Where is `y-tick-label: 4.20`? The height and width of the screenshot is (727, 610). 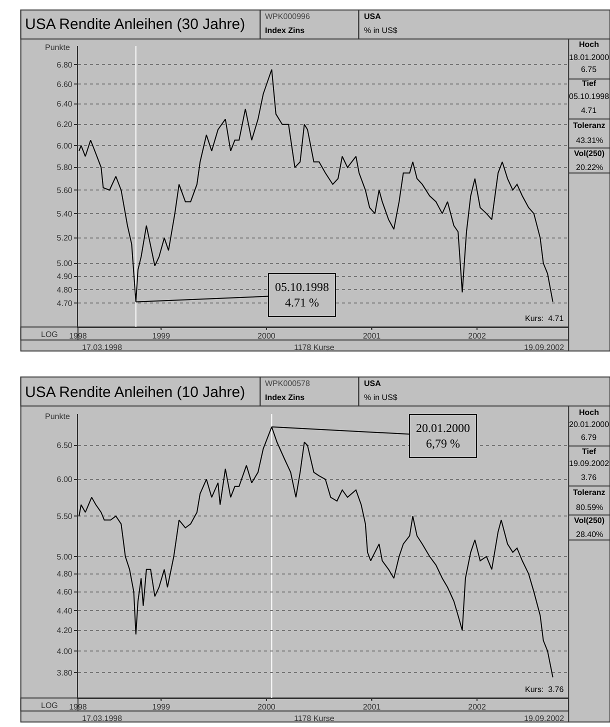 y-tick-label: 4.20 is located at coordinates (64, 631).